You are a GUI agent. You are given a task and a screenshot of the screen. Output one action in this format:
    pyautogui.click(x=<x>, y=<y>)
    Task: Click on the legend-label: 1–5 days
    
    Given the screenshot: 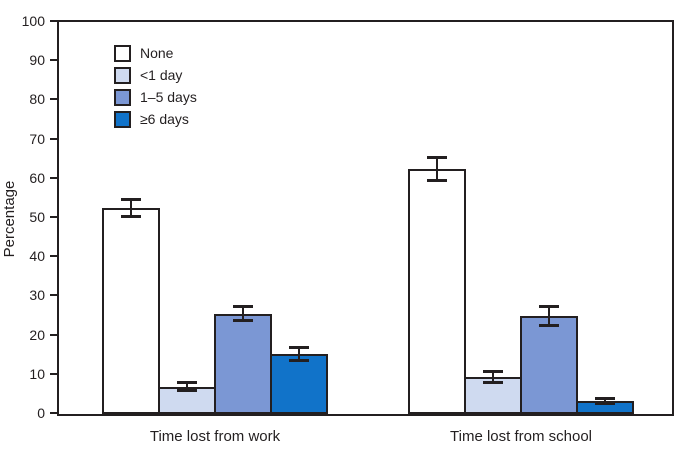 What is the action you would take?
    pyautogui.click(x=168, y=97)
    